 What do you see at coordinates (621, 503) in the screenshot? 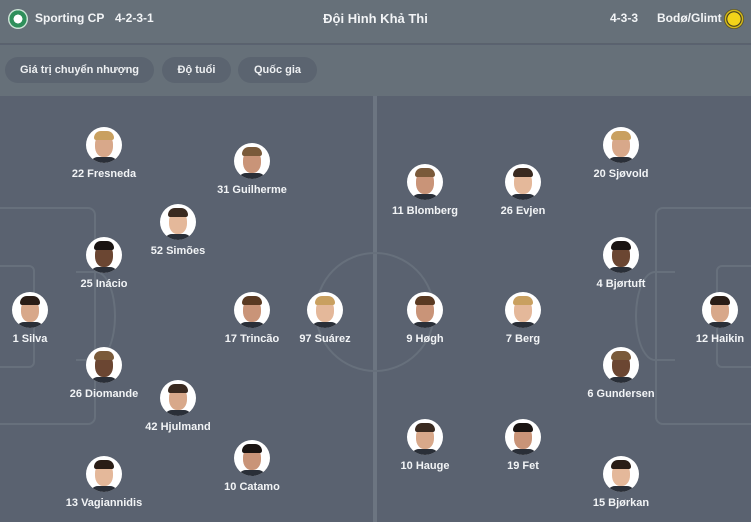
I see `player-name: 15 Bjørkan` at bounding box center [621, 503].